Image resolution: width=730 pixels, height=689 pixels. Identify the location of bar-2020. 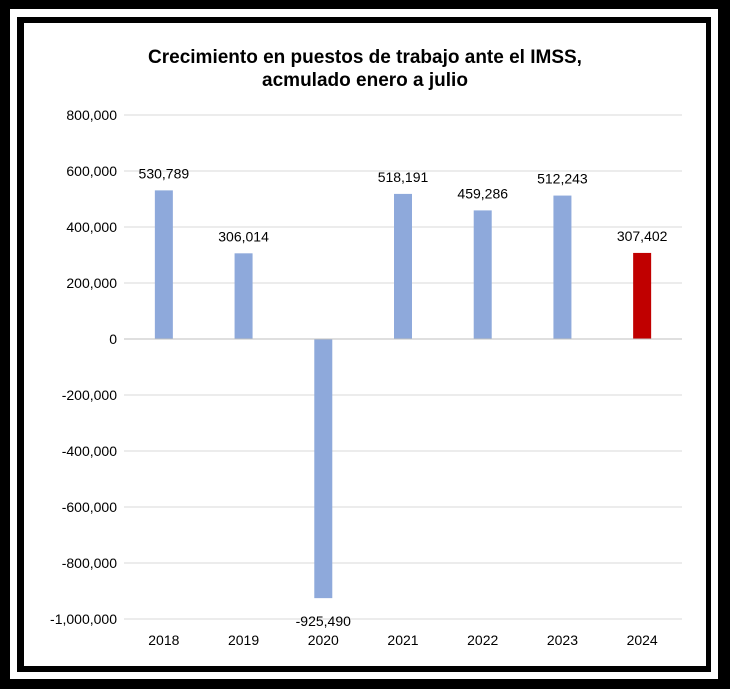
(323, 469).